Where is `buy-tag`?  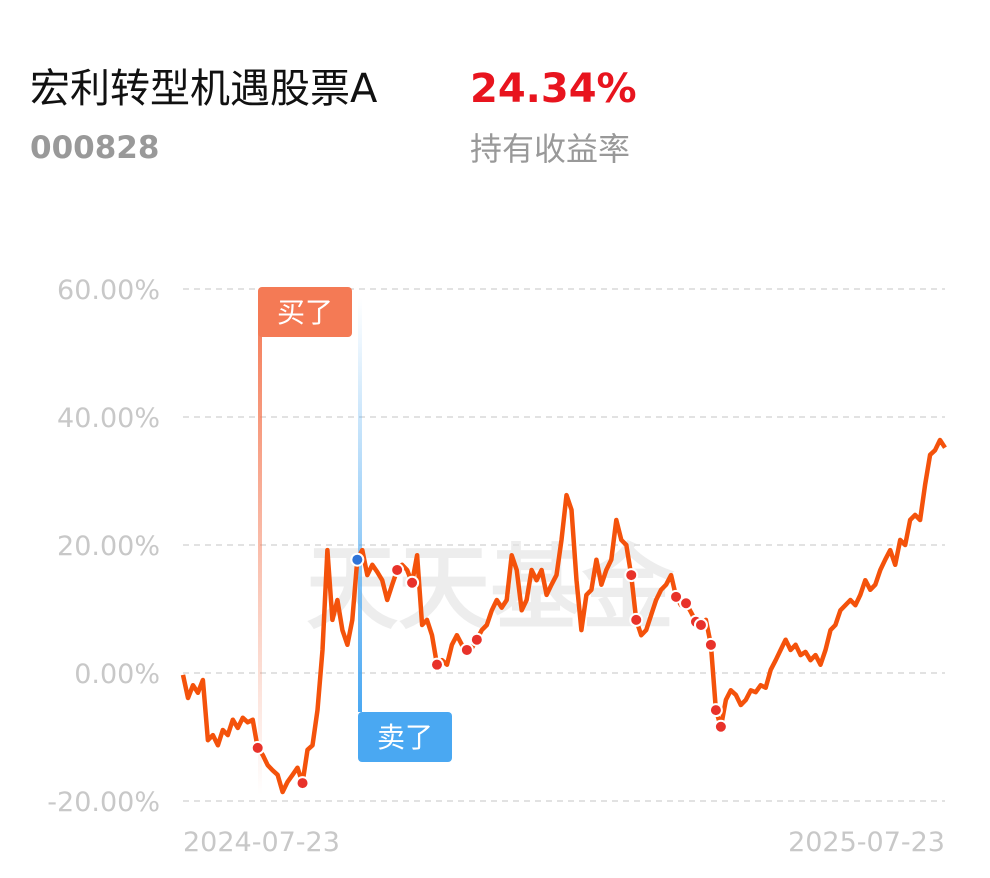 buy-tag is located at coordinates (305, 312).